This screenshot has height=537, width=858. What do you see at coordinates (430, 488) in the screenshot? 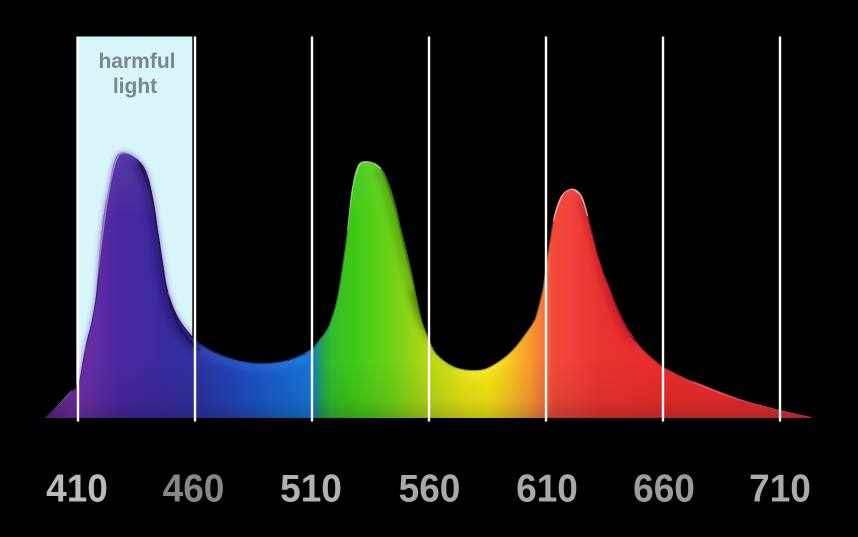
I see `svg-text: 560` at bounding box center [430, 488].